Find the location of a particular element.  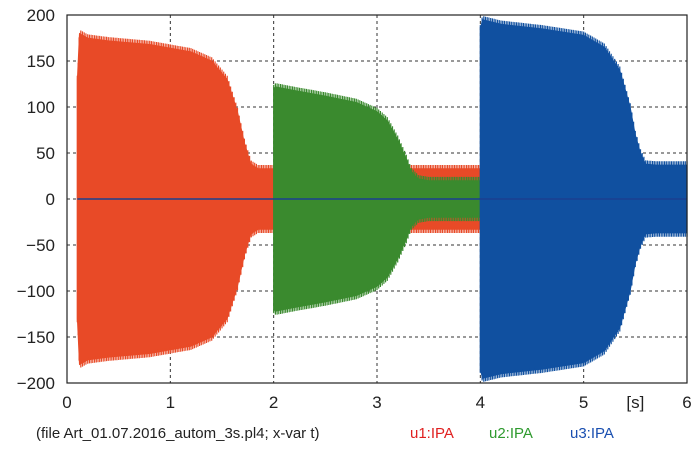

x-tick-label: 1 is located at coordinates (170, 402).